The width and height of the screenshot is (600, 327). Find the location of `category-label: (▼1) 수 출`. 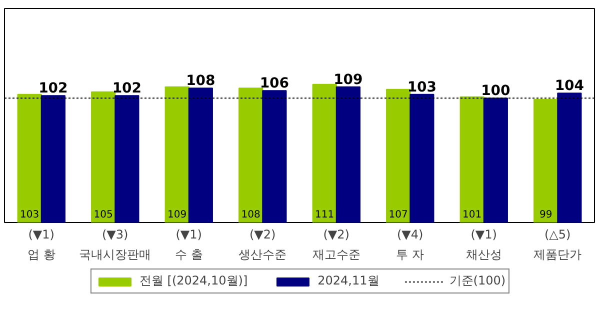

category-label: (▼1) 수 출 is located at coordinates (188, 245).